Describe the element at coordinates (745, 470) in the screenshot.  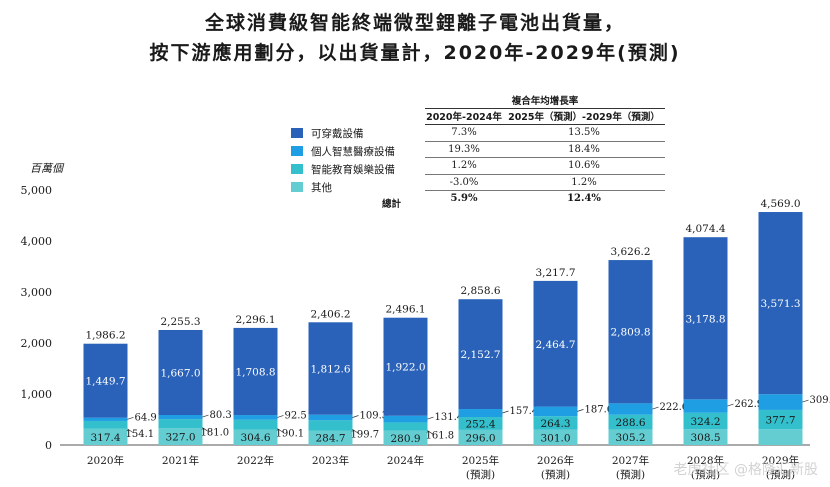
I see `watermark: 老虎社区 @格隆汇新股` at that location.